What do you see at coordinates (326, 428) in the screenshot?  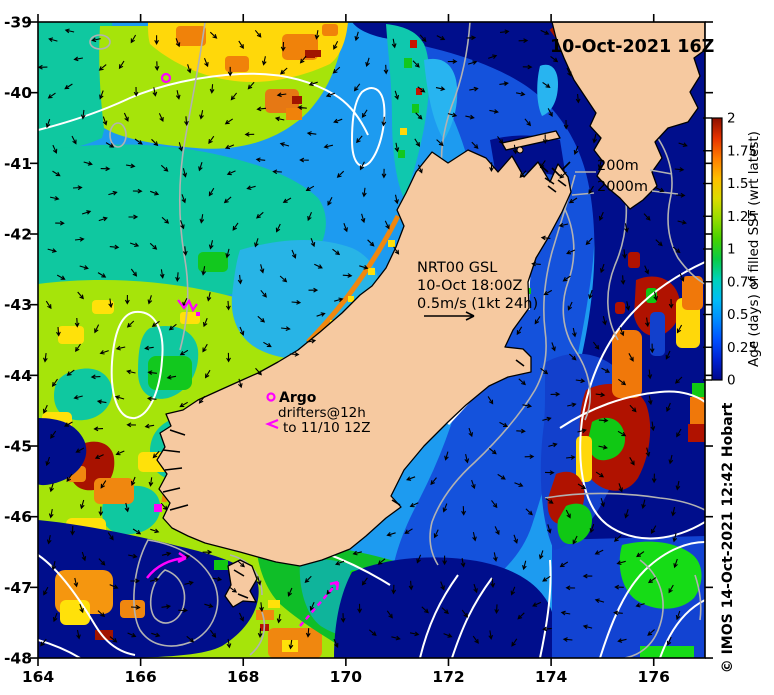 I see `argo-line-3: to 11/10 12Z` at bounding box center [326, 428].